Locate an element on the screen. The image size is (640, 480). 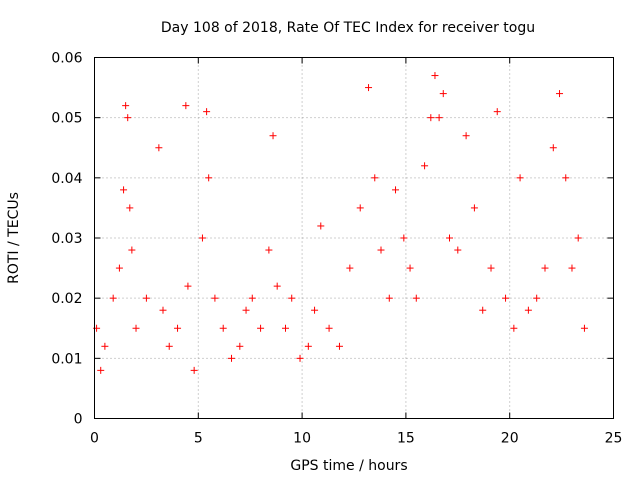
y-tick-labels: 0 0.01 0.02 0.03 0.04 0.05 0.06 is located at coordinates (66, 239).